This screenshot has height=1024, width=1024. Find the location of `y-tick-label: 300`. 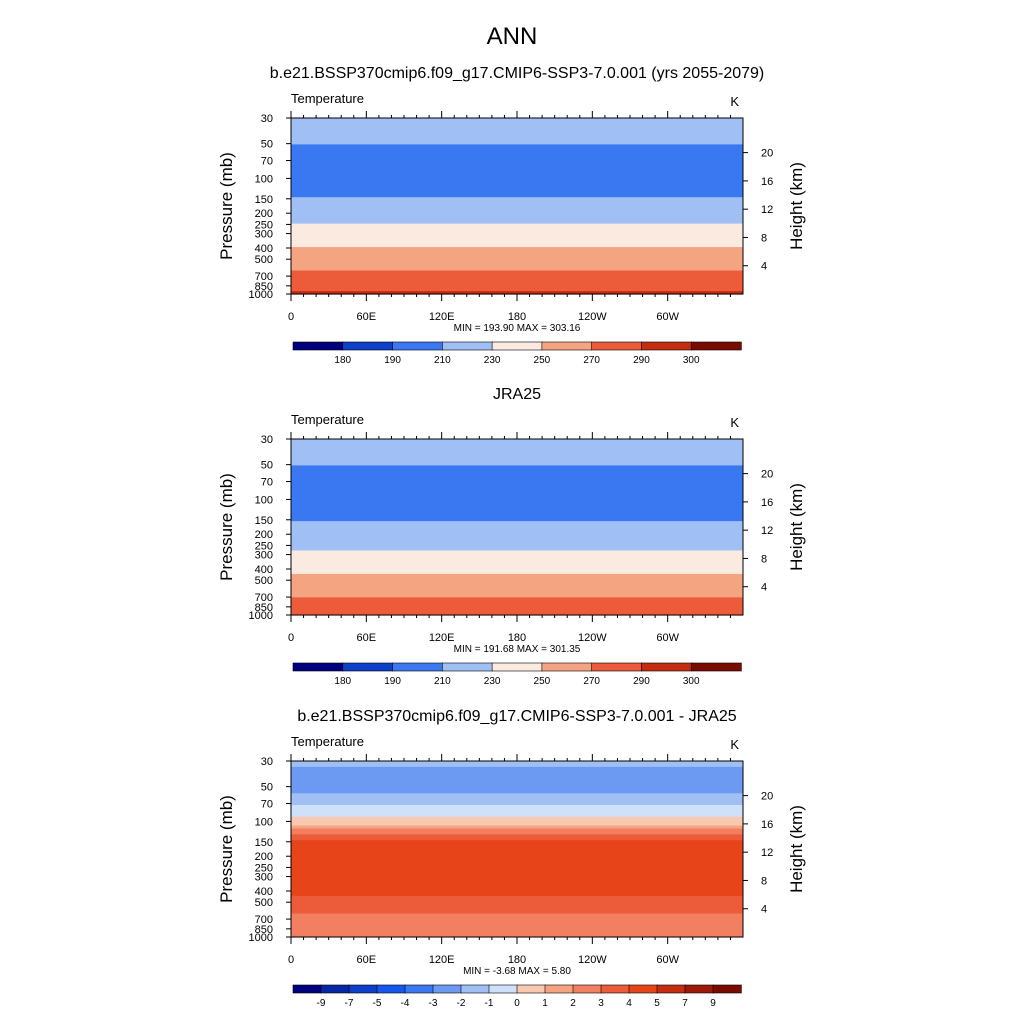

y-tick-label: 300 is located at coordinates (264, 556).